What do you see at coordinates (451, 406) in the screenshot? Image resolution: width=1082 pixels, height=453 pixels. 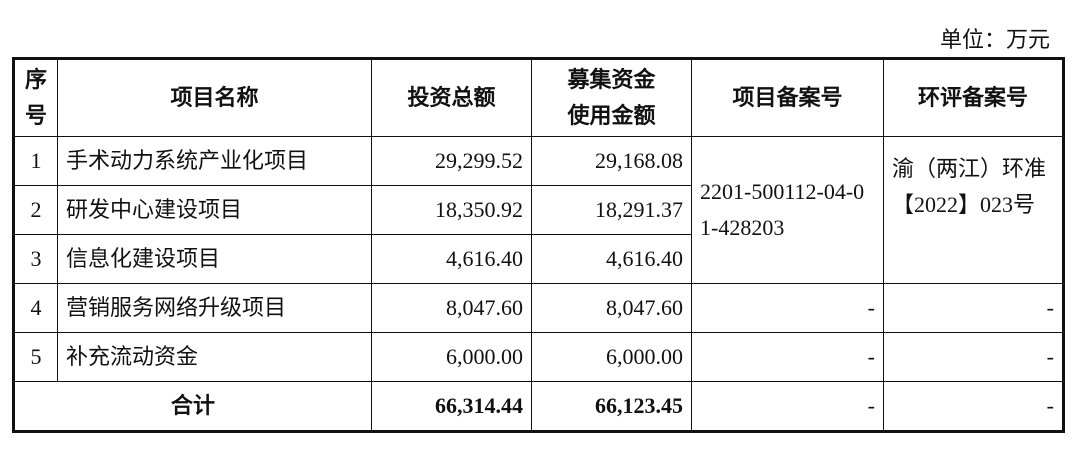 I see `total-total: 66,314.44` at bounding box center [451, 406].